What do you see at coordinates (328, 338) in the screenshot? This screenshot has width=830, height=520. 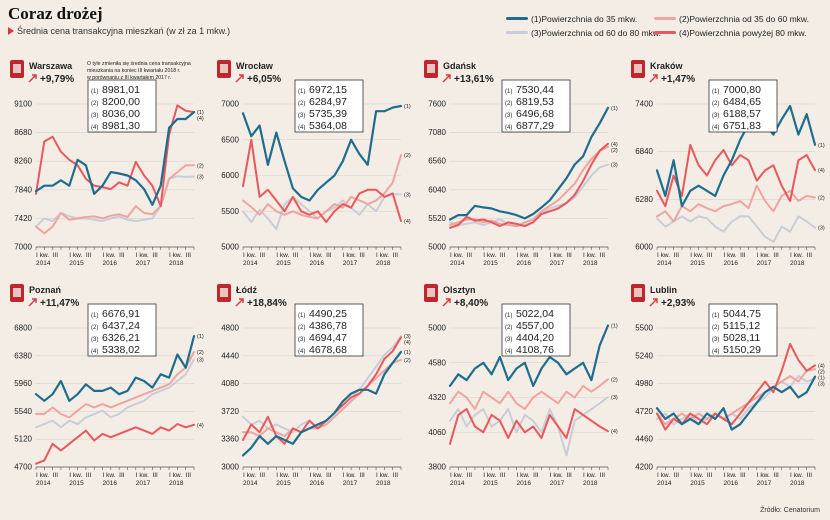 I see `value-text: 4694,47` at bounding box center [328, 338].